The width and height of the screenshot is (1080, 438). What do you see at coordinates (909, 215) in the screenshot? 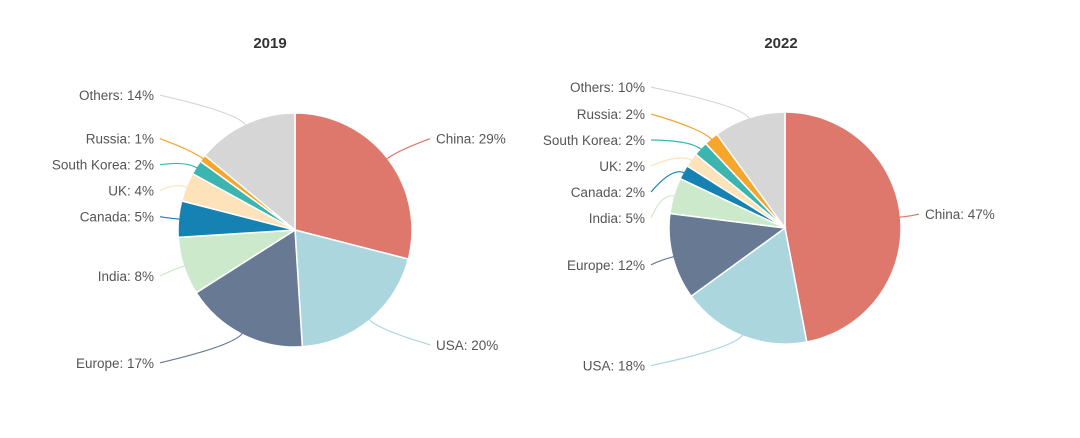
I see `leader-line-china-2022` at bounding box center [909, 215].